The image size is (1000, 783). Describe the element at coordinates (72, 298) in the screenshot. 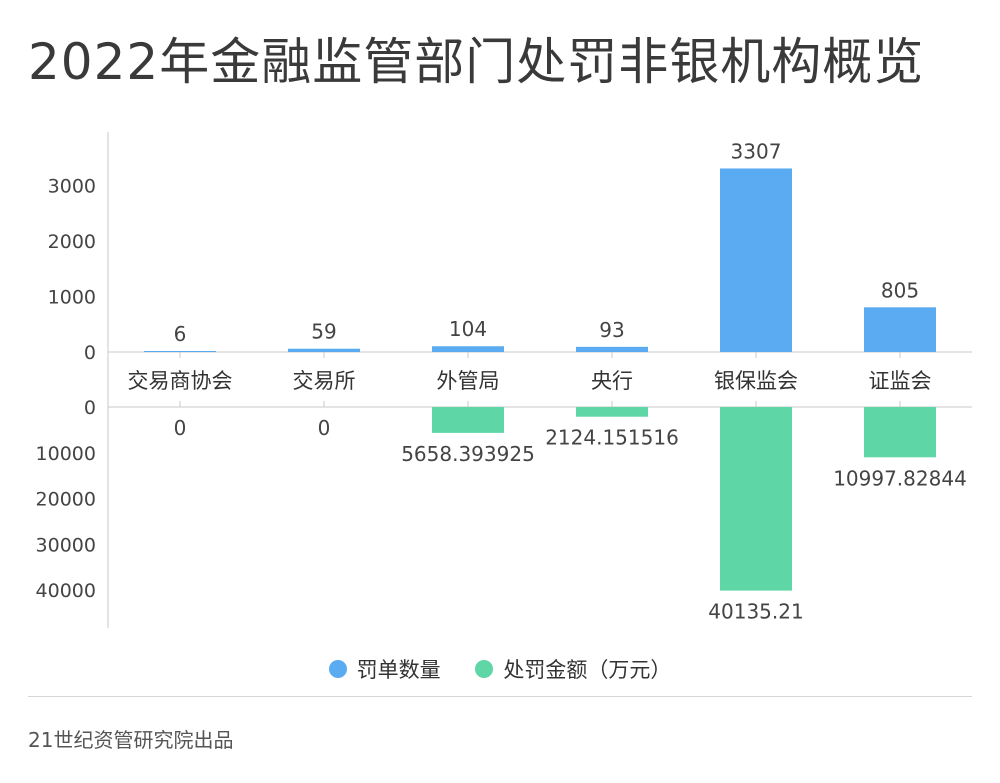

I see `y-tick-label-upper: 1000` at that location.